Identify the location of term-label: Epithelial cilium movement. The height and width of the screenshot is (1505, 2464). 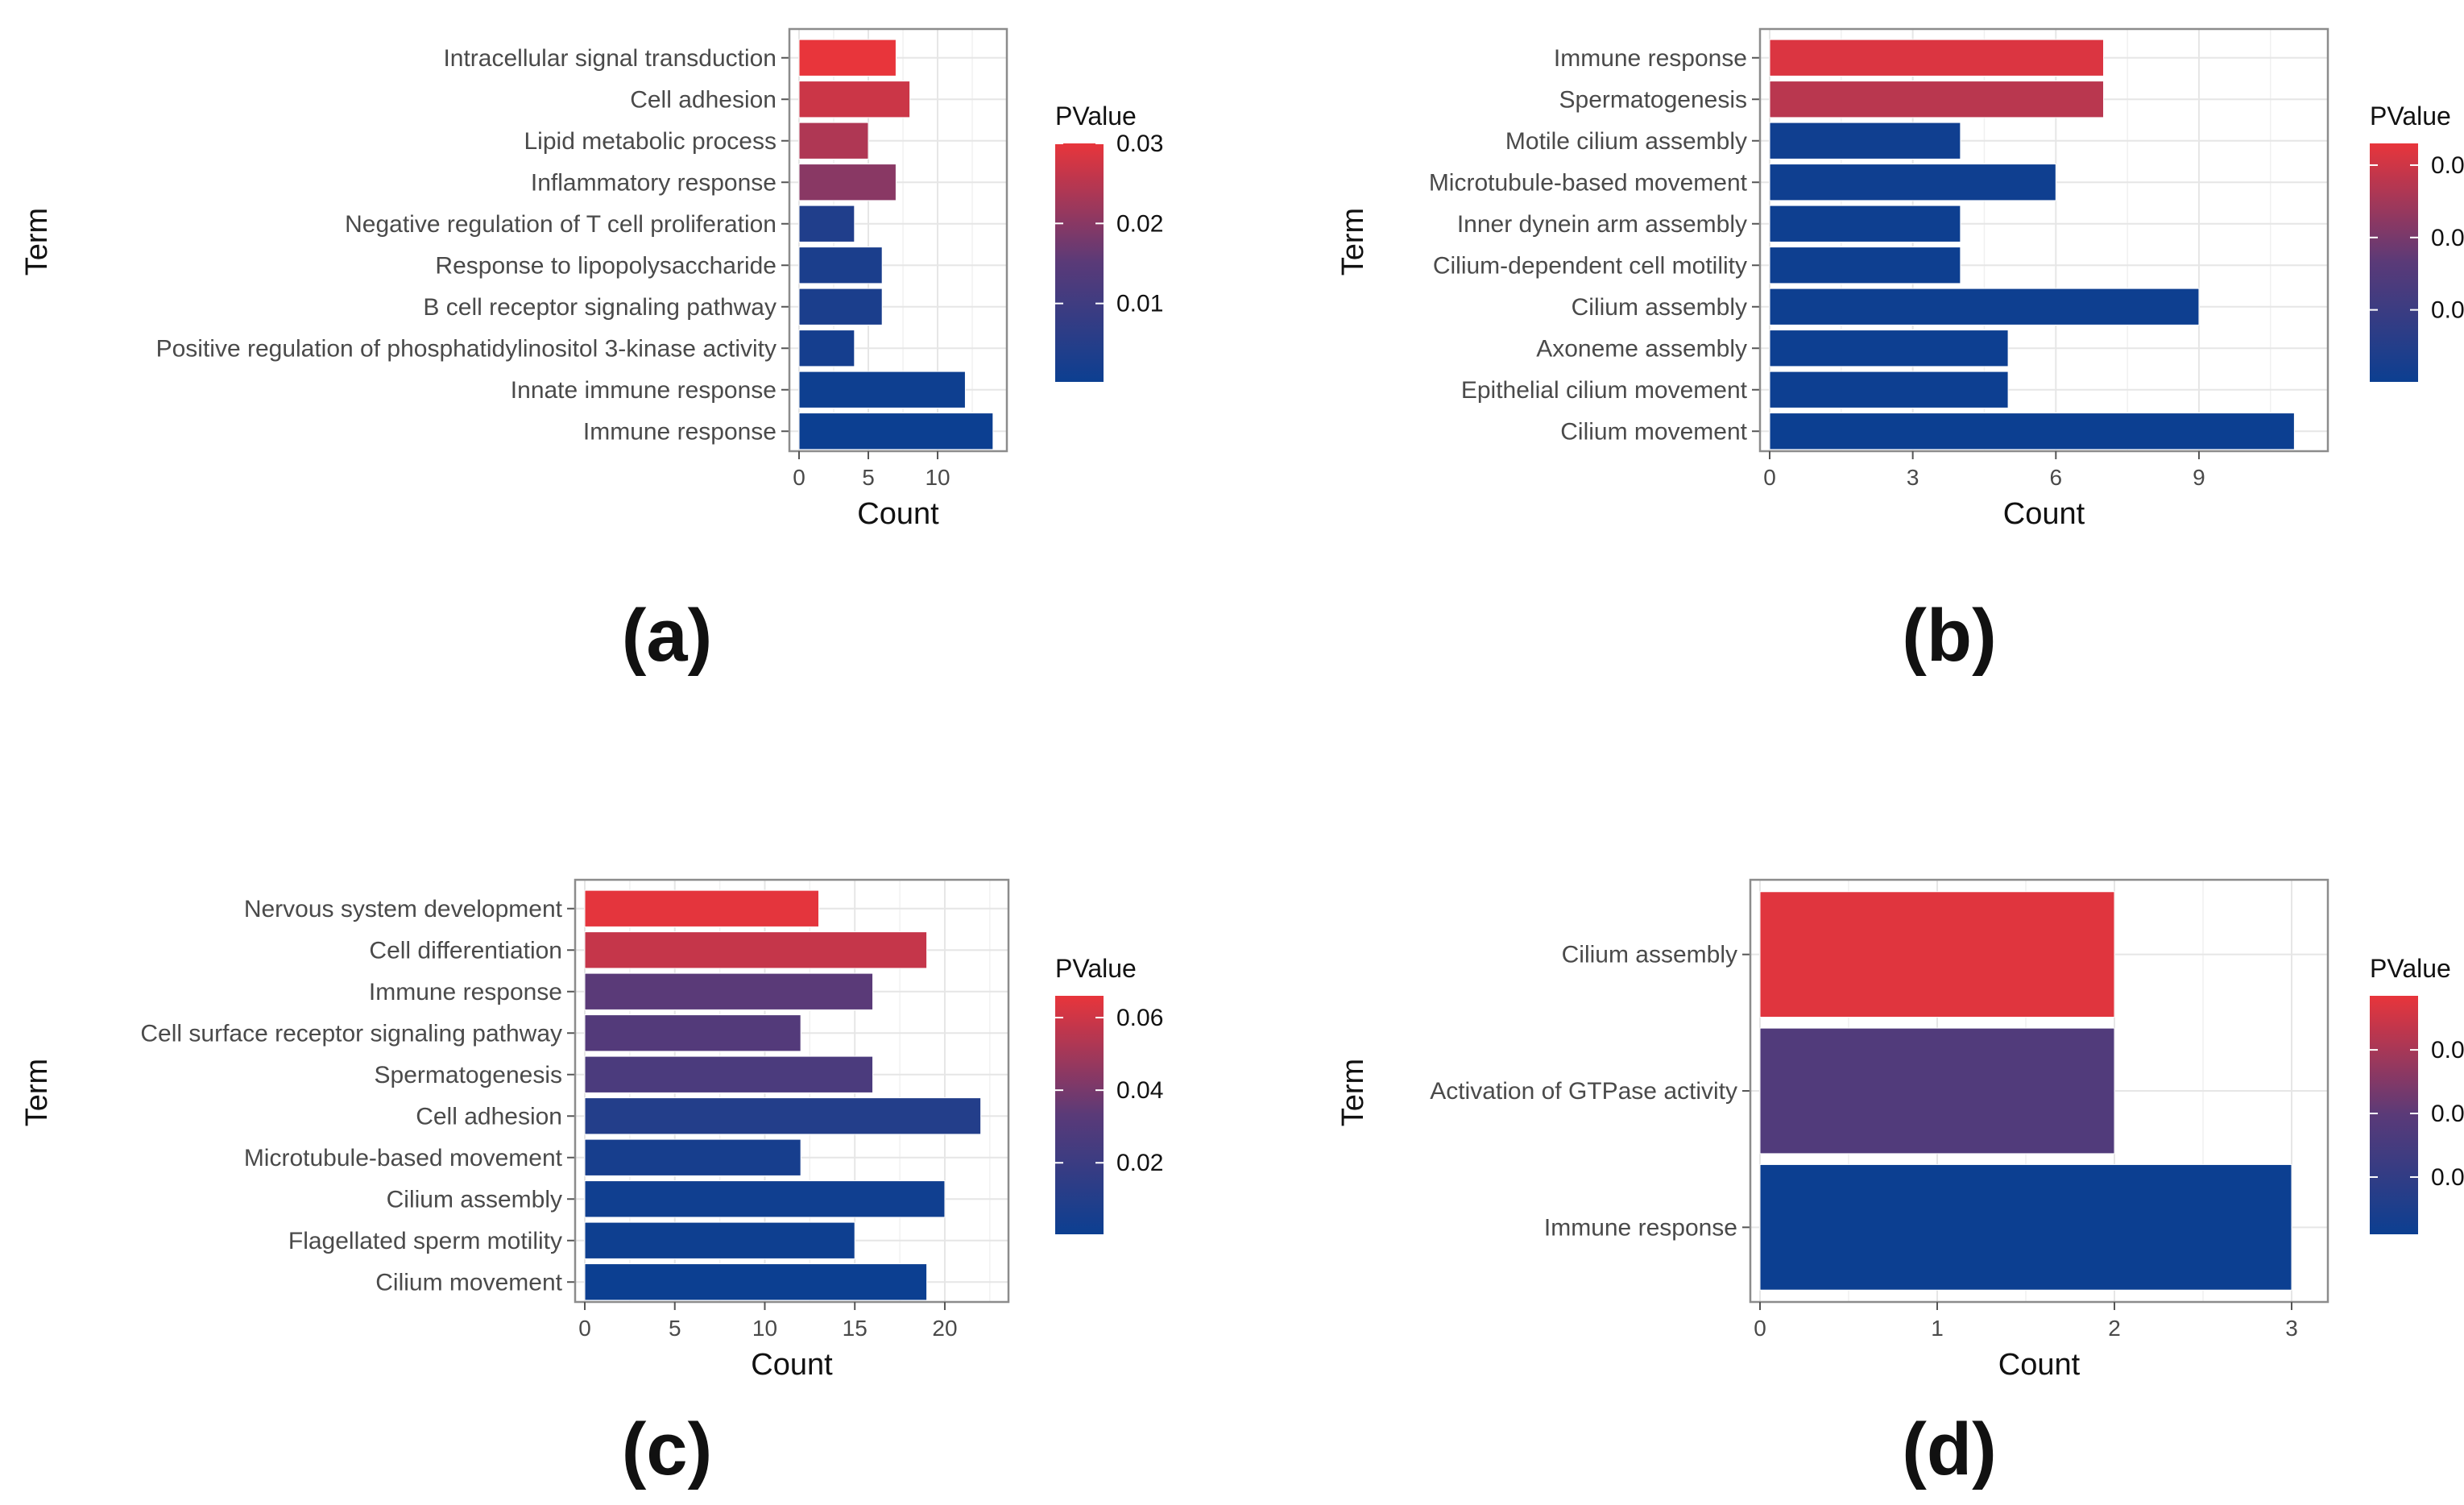
(1604, 390).